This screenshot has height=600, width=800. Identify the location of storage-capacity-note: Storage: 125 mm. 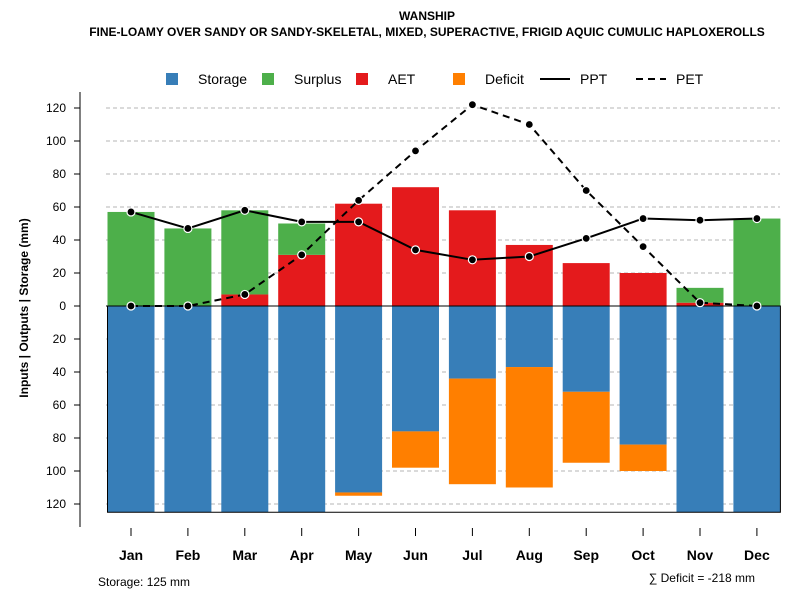
(144, 582).